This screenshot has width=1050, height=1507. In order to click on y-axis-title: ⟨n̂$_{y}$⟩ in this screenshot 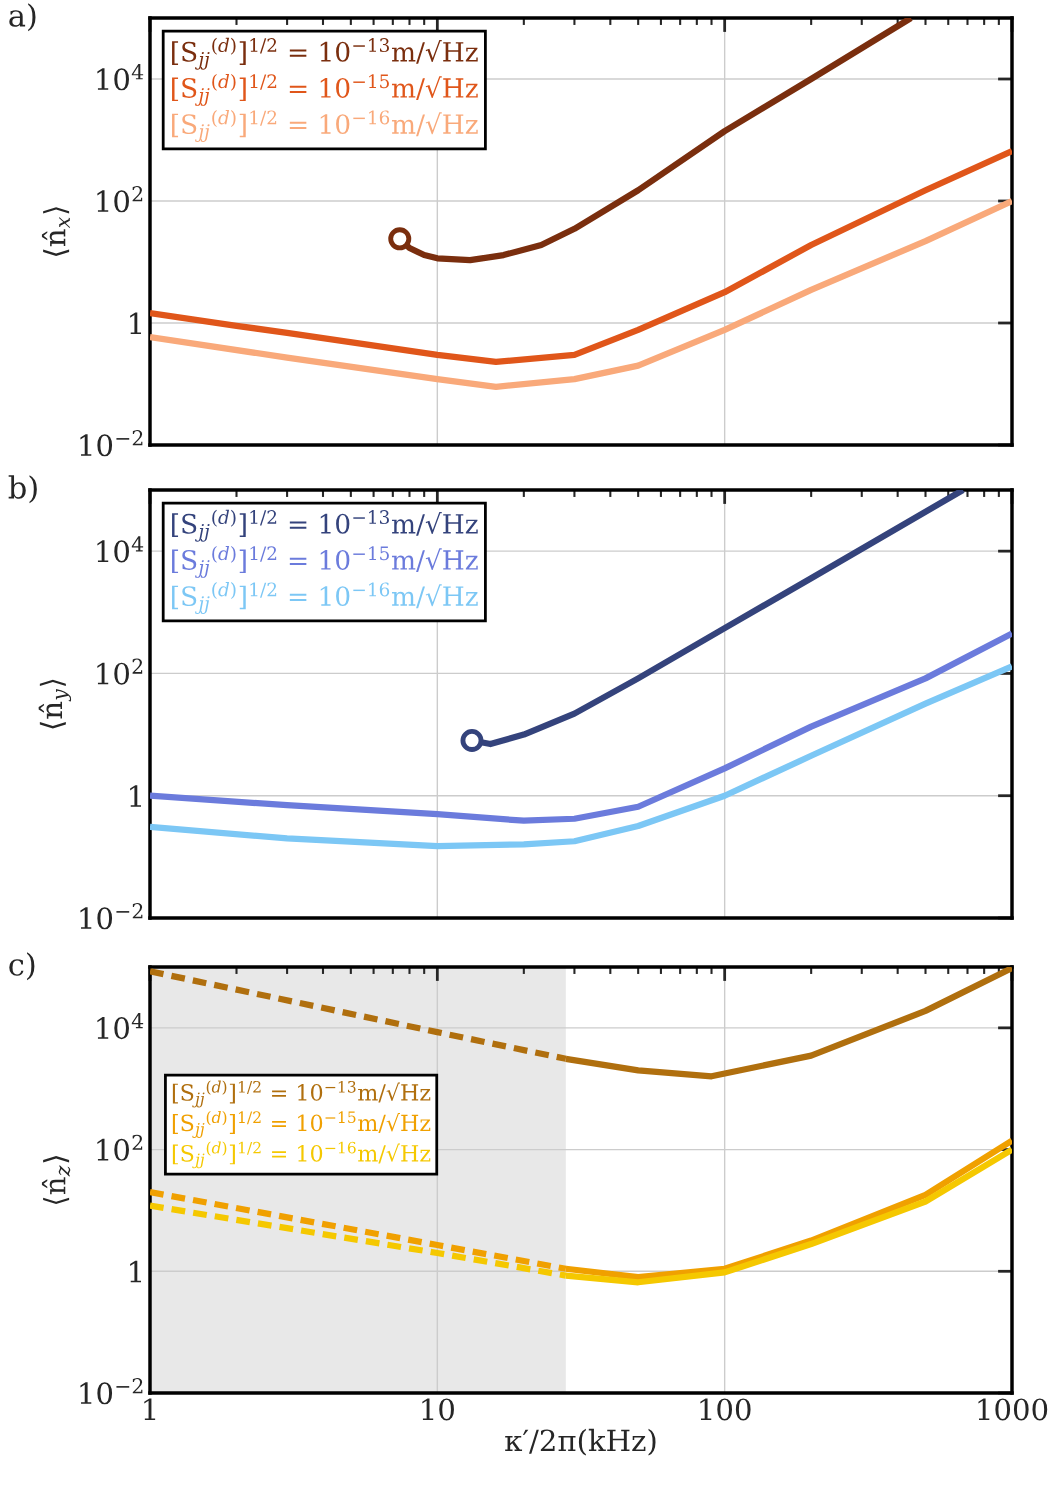, I will do `click(55, 704)`.